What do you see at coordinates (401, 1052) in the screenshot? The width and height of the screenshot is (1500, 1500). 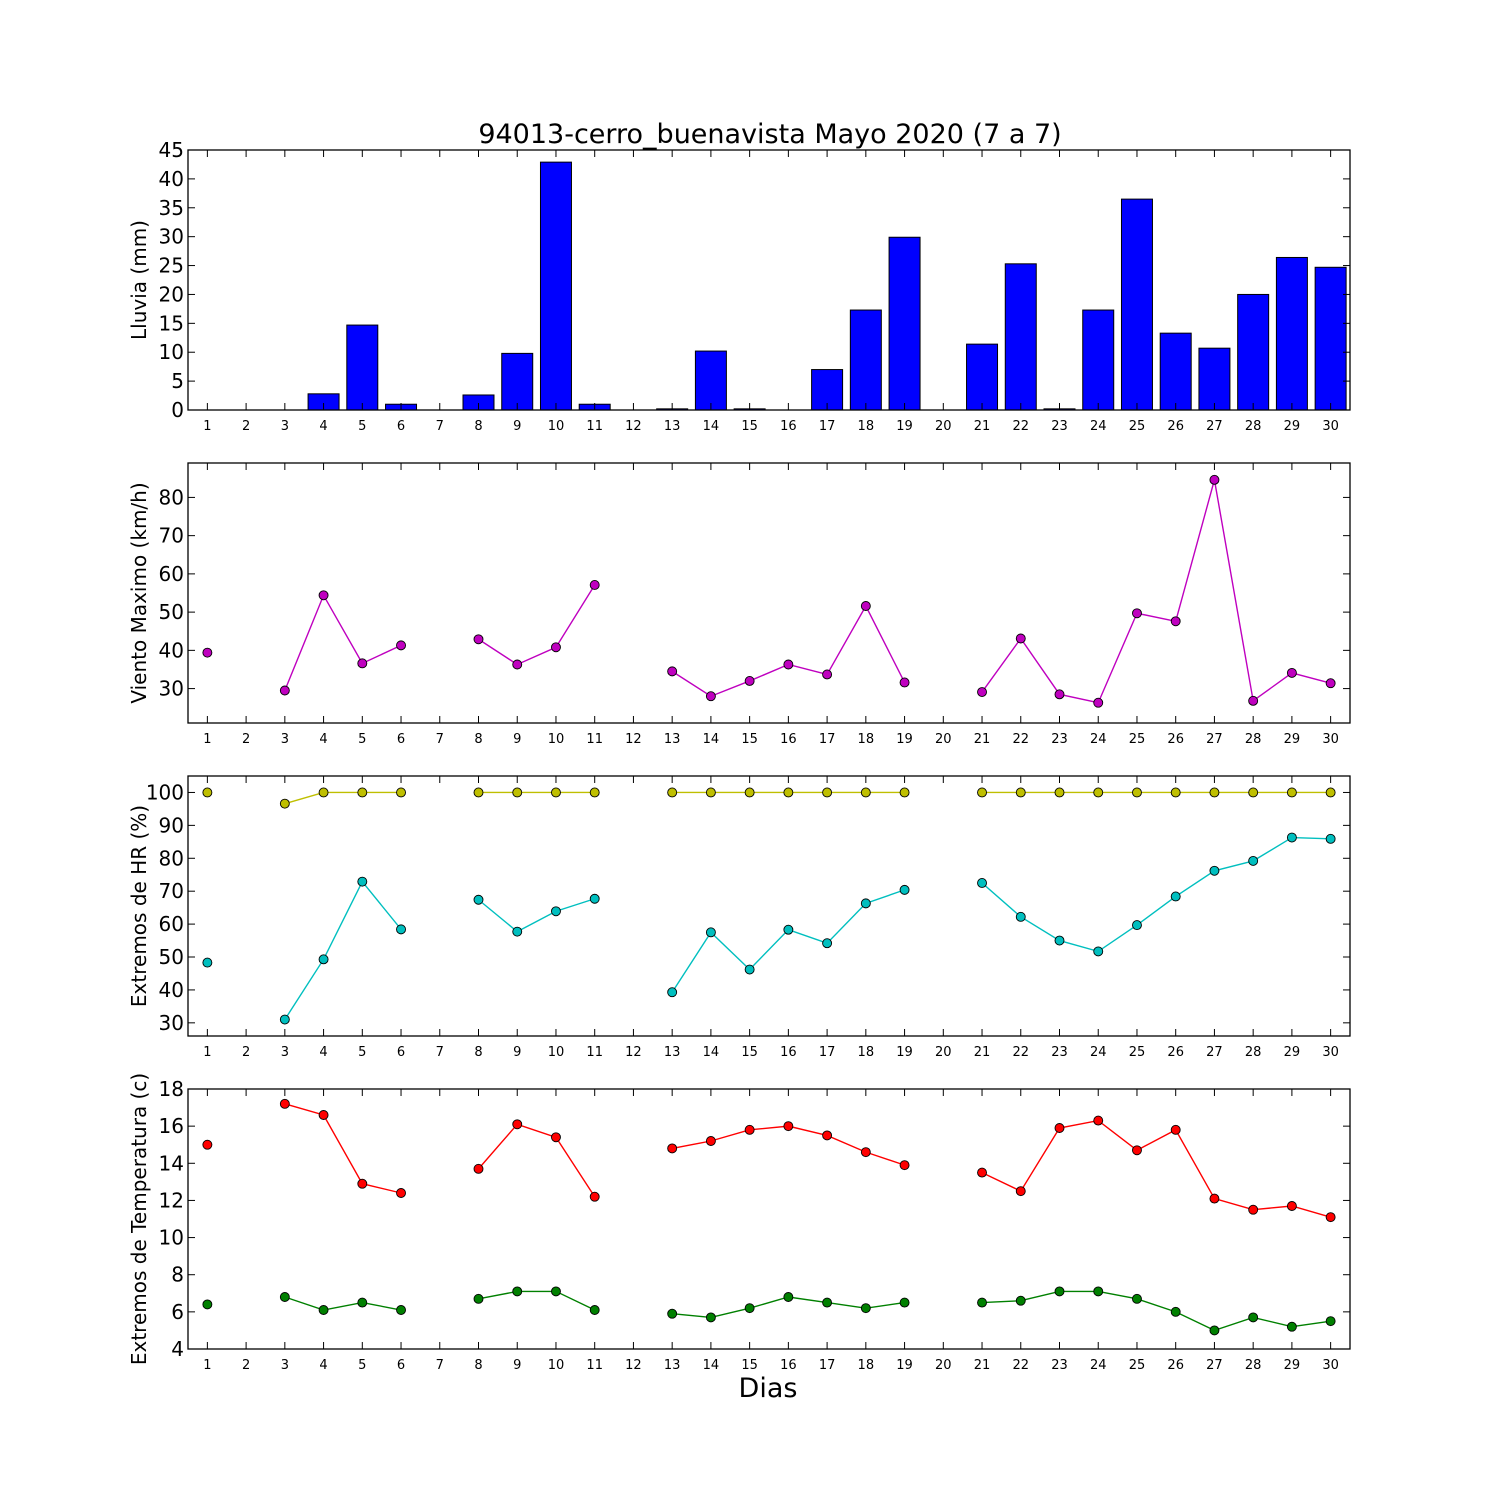 I see `x-tick-label: 6` at bounding box center [401, 1052].